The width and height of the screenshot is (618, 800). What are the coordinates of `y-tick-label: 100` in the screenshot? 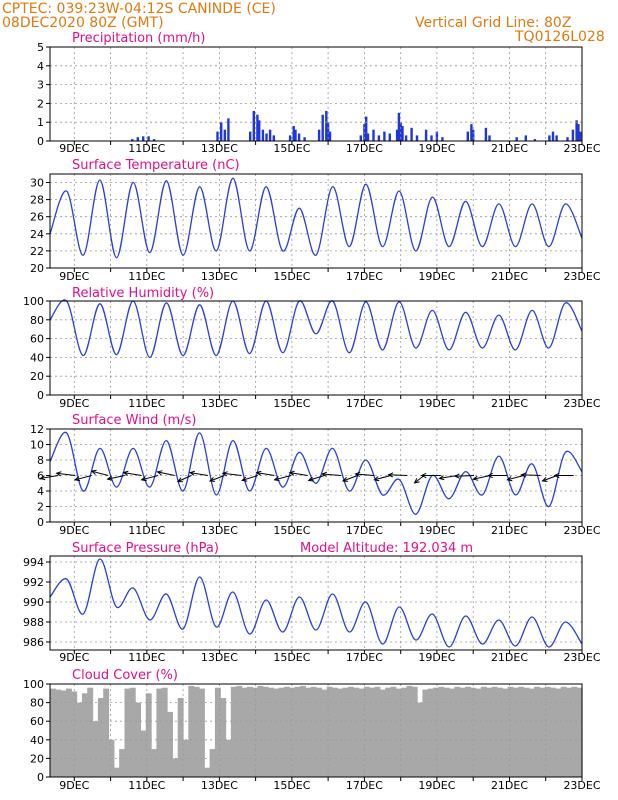 It's located at (33, 301).